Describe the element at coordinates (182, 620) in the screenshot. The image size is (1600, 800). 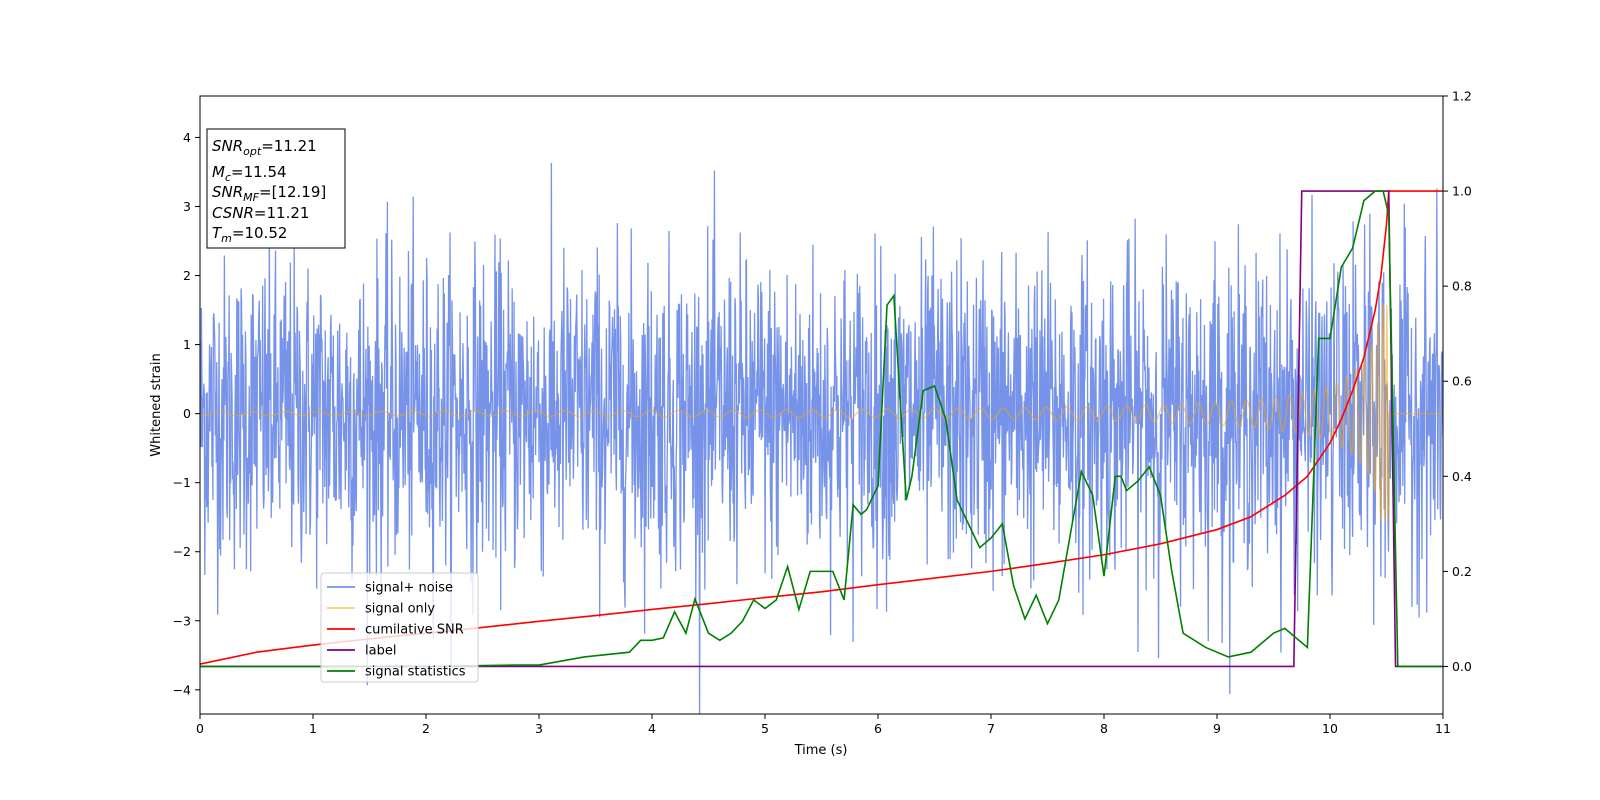
I see `y-tick-label: −3` at that location.